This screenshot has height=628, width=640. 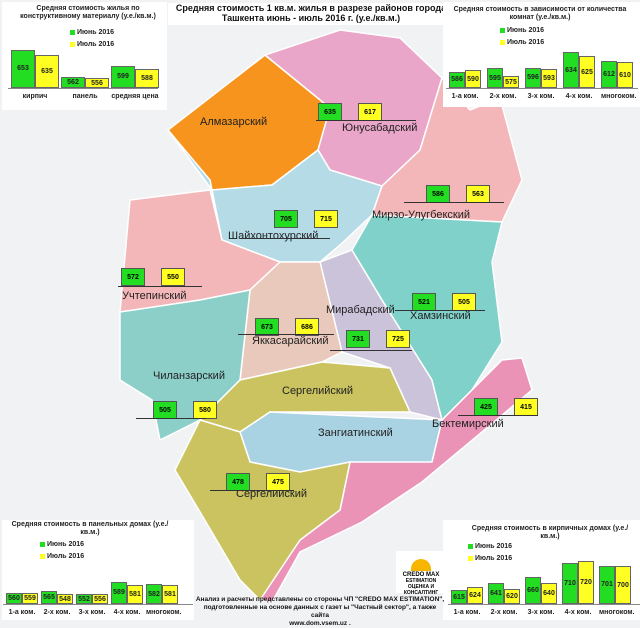 What do you see at coordinates (170, 594) in the screenshot?
I see `chart-bar: 581` at bounding box center [170, 594].